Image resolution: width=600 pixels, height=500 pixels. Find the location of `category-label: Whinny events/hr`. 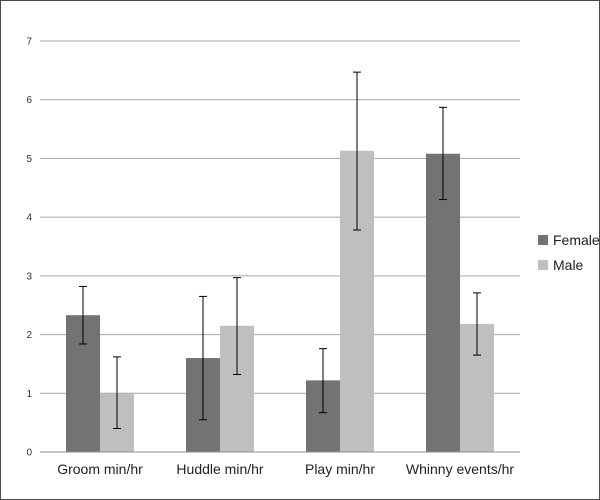

category-label: Whinny events/hr is located at coordinates (460, 469).